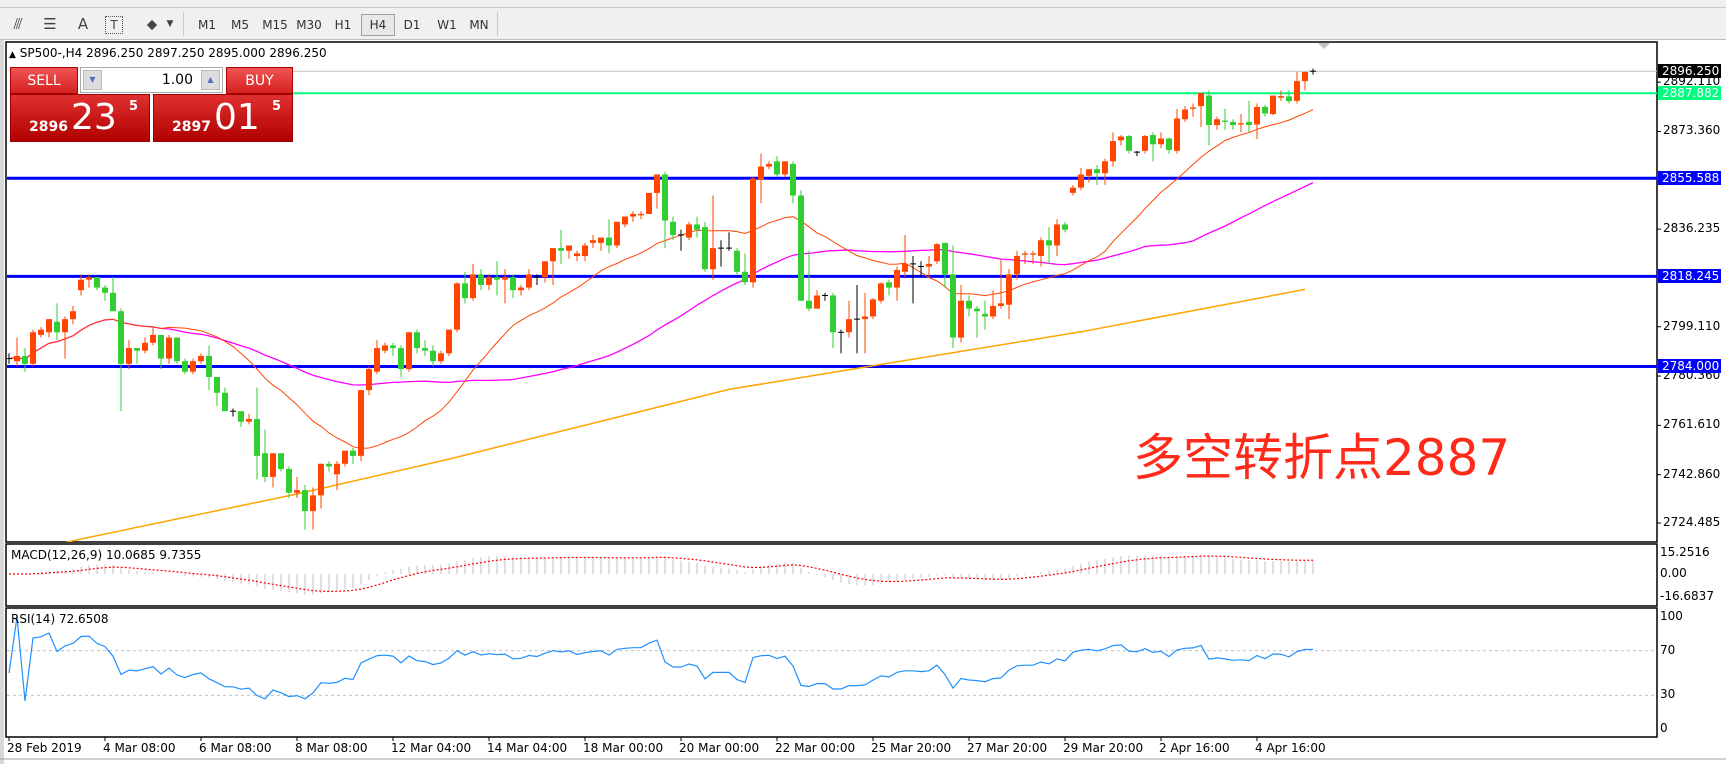 Image resolution: width=1726 pixels, height=764 pixels. Describe the element at coordinates (80, 118) in the screenshot. I see `sell-price: 2896 23 5` at that location.